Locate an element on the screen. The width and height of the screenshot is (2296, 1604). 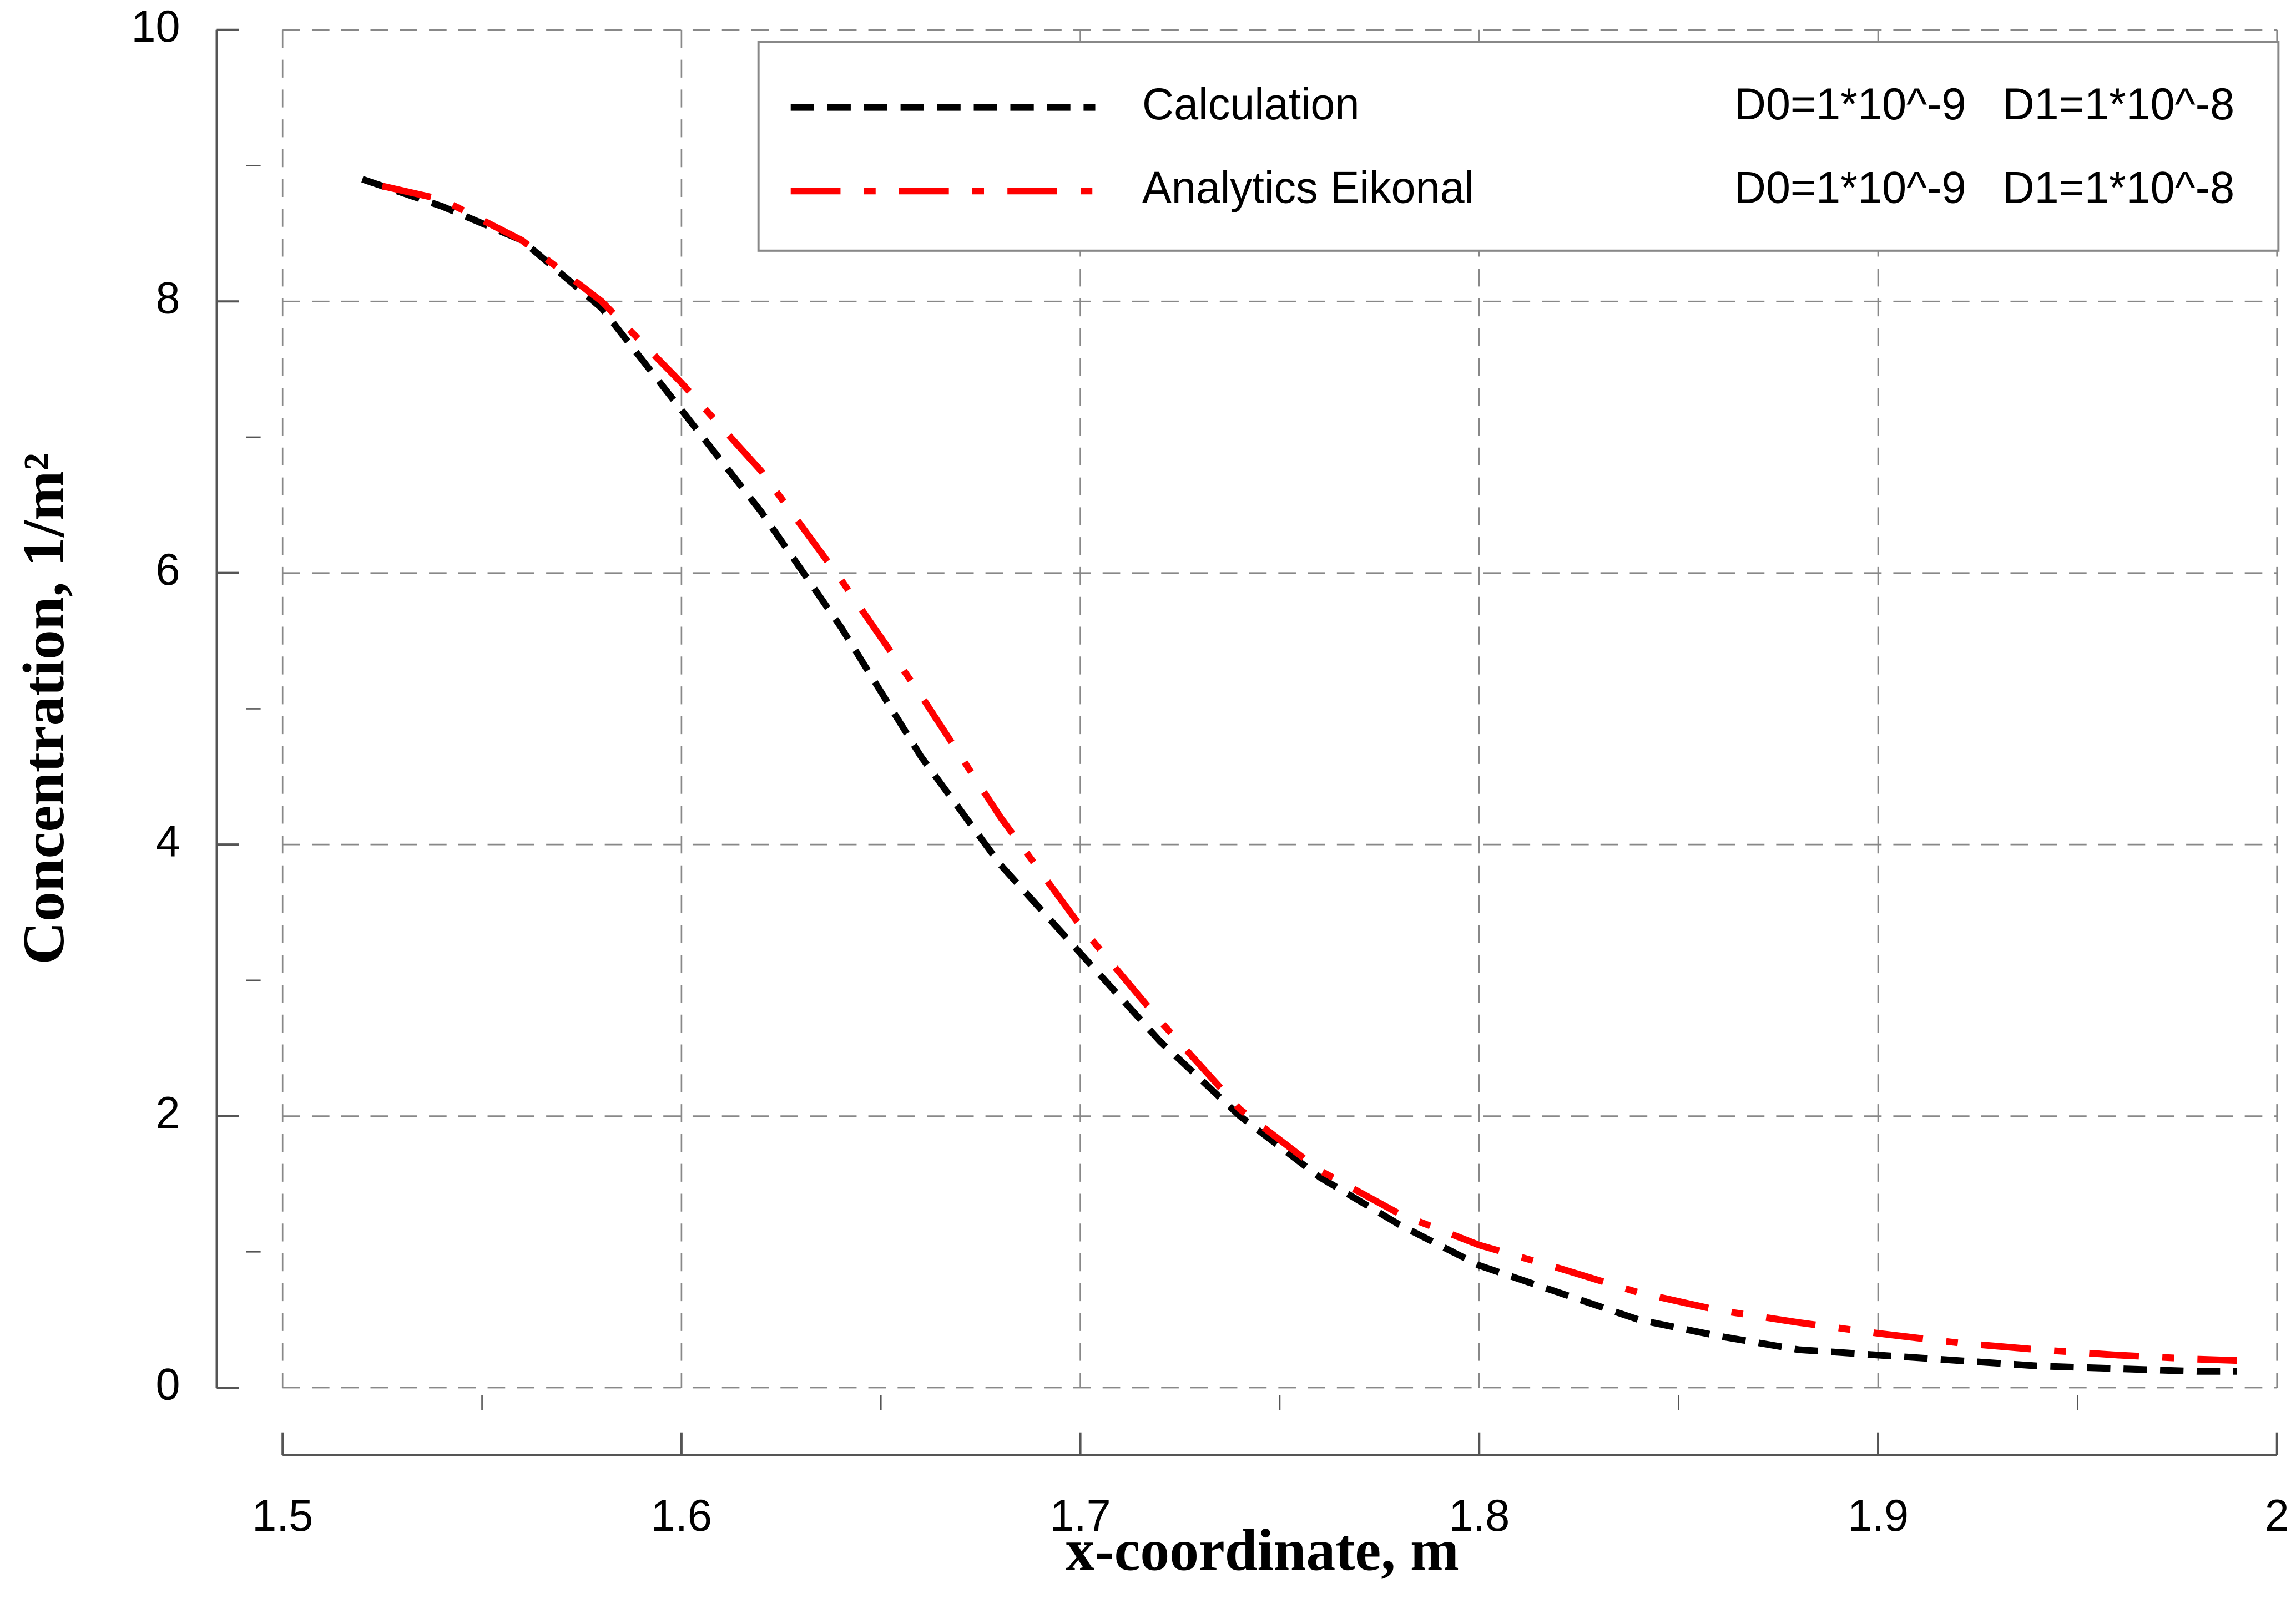
legend-label: Analytics Eikonal is located at coordinates (1308, 187).